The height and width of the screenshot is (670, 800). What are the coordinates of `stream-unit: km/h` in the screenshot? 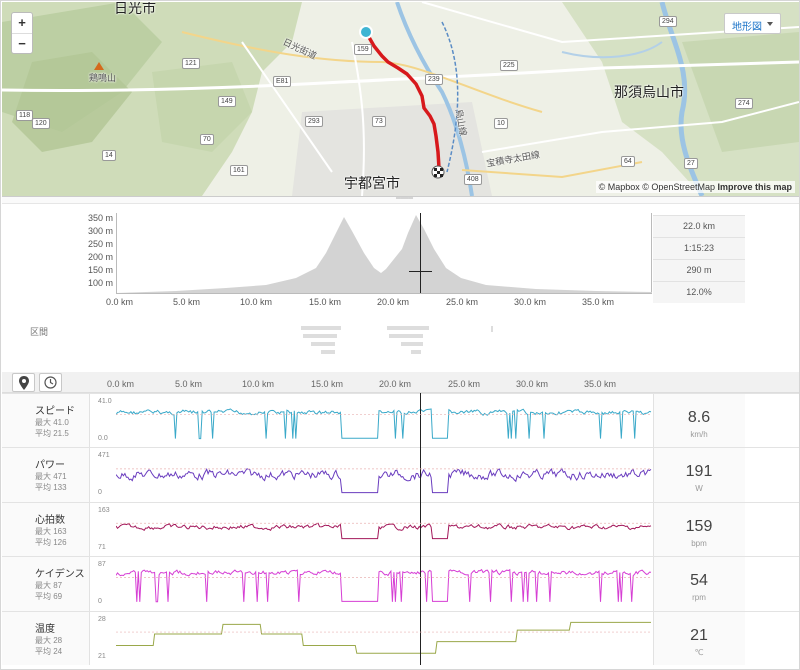 It's located at (699, 434).